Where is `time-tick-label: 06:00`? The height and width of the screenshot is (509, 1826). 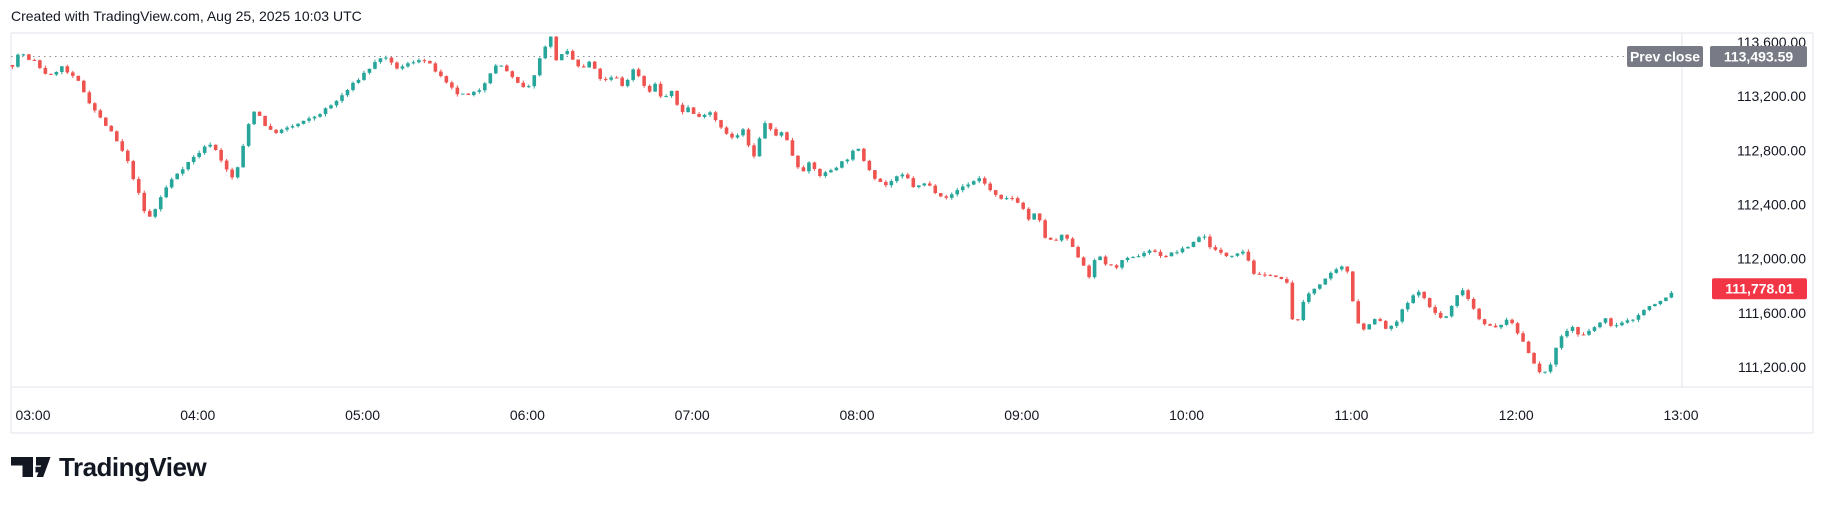 time-tick-label: 06:00 is located at coordinates (527, 415).